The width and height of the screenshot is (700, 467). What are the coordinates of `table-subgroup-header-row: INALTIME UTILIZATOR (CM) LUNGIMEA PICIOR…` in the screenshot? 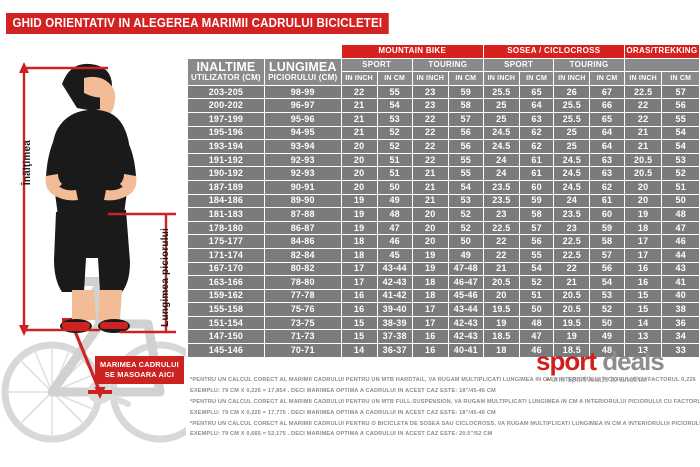 It's located at (443, 71).